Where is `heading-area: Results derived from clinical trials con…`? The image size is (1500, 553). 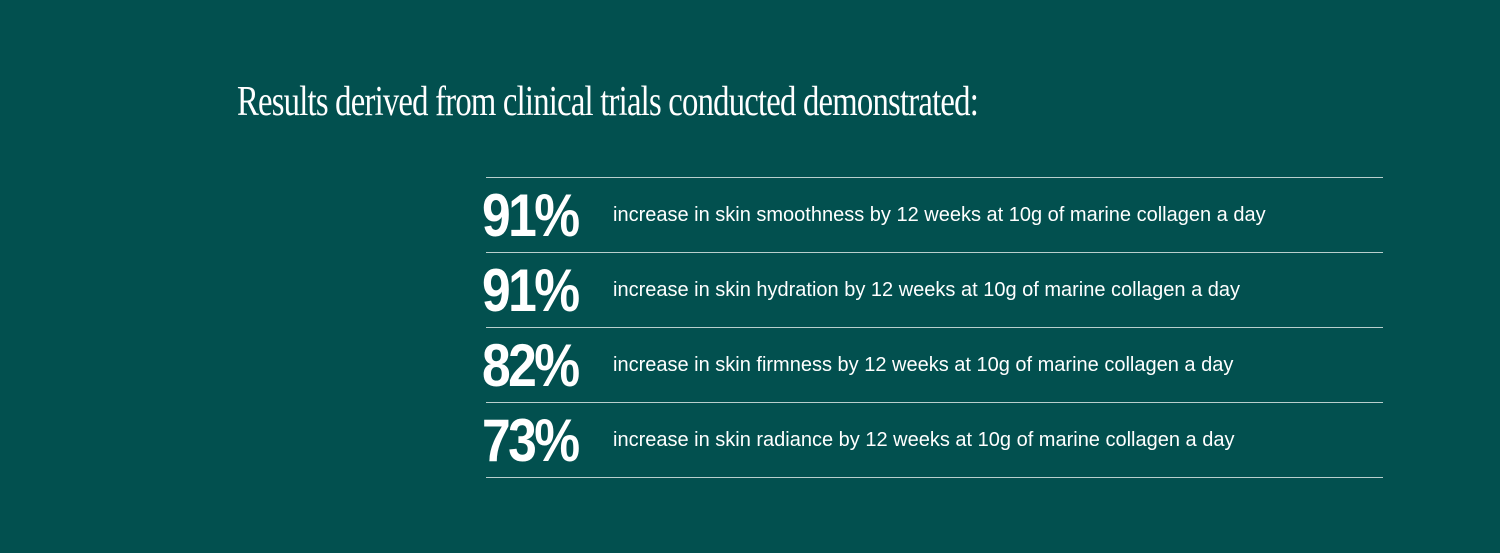 heading-area: Results derived from clinical trials con… is located at coordinates (608, 102).